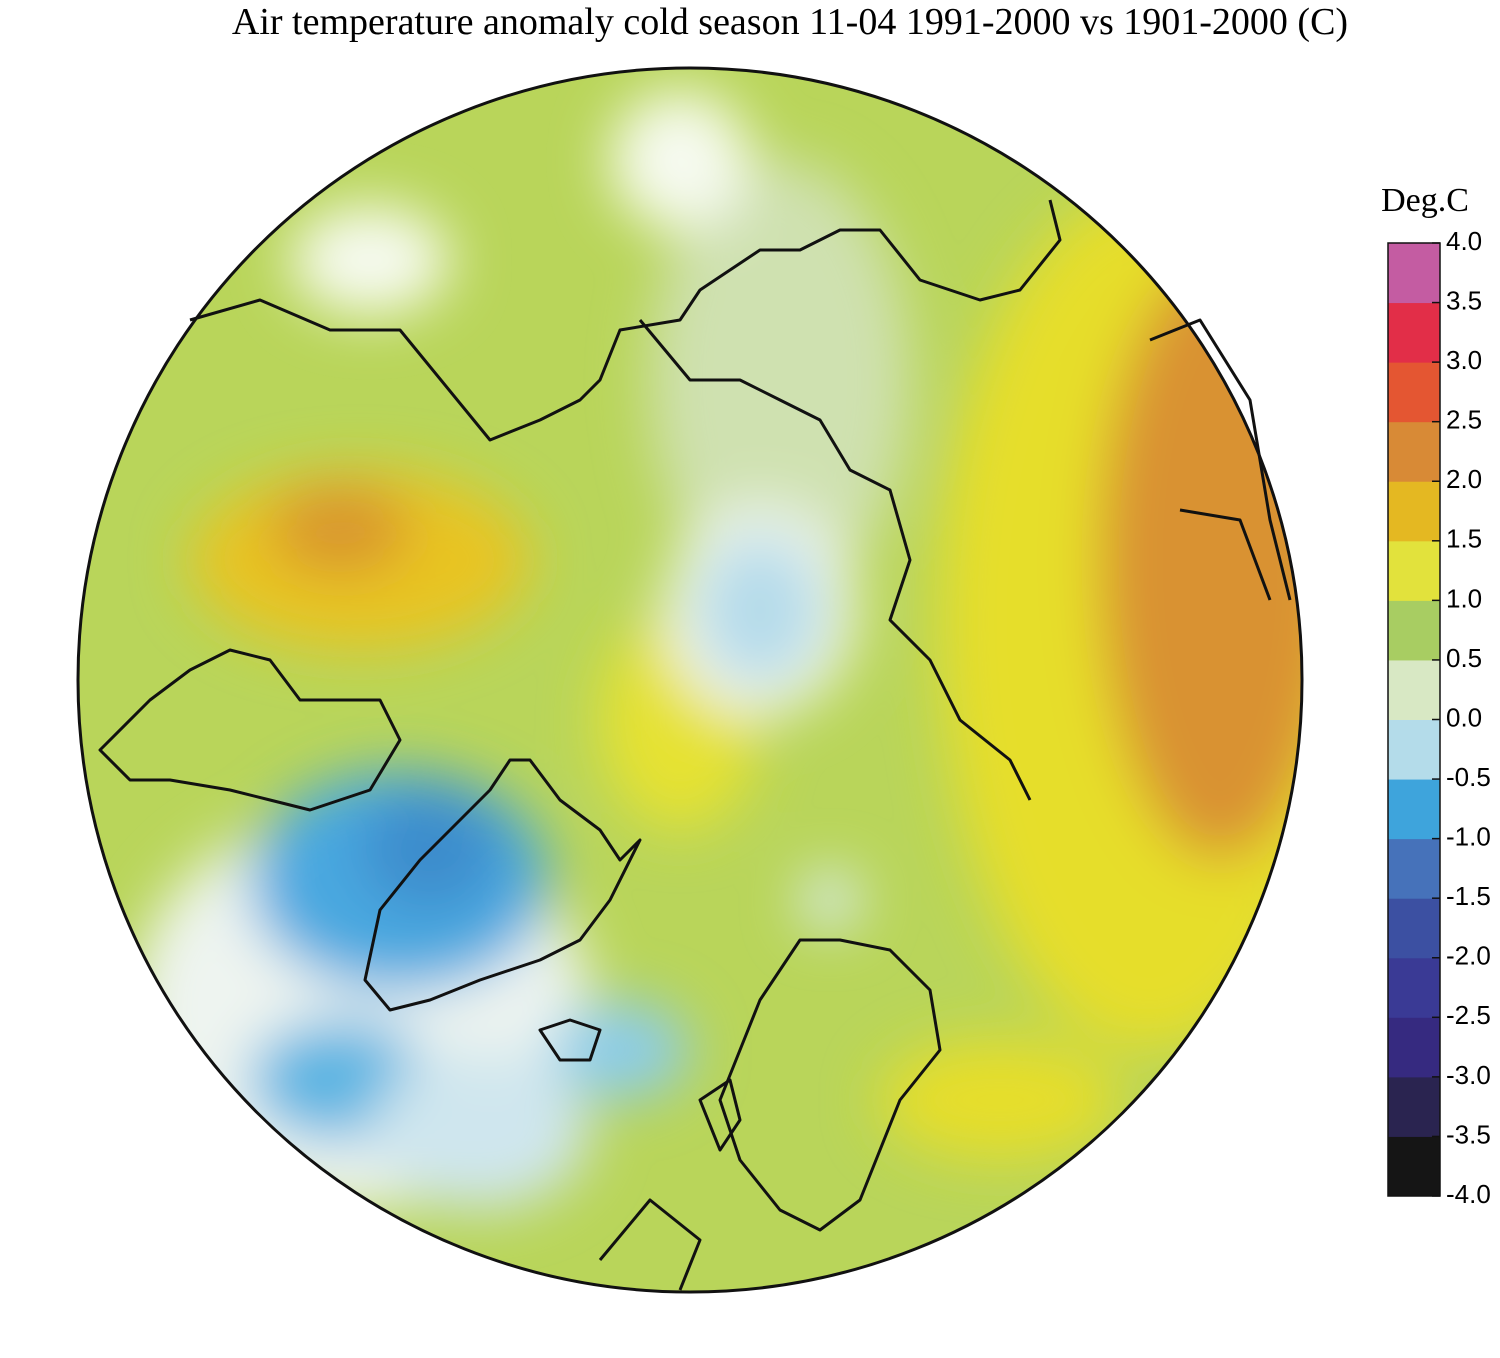  I want to click on colorbar-tick-label: -1.5, so click(1468, 896).